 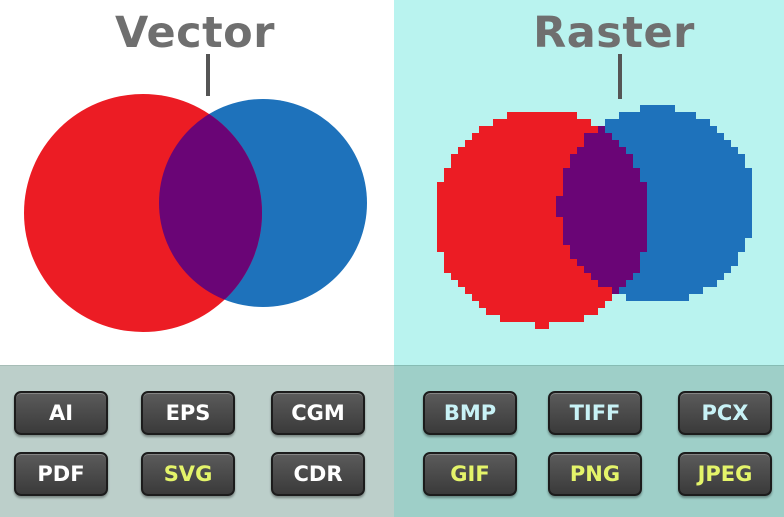 I want to click on vector-title-pointer, so click(x=208, y=75).